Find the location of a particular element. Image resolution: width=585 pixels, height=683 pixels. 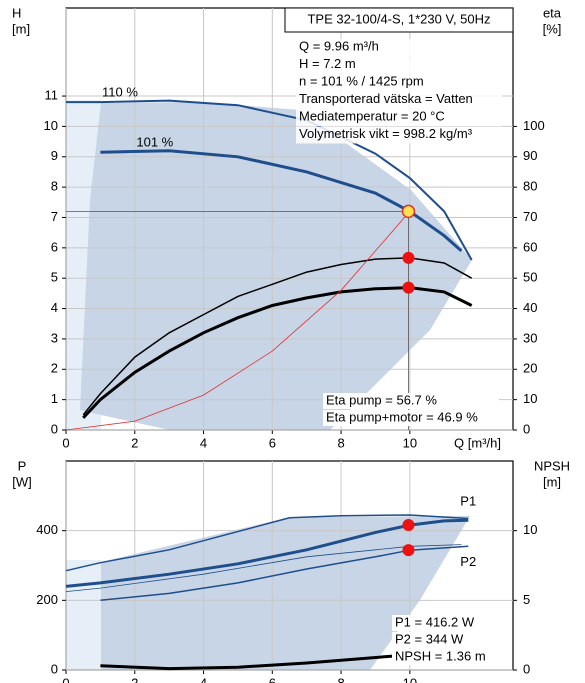

annotation: NPSH = 1.36 m is located at coordinates (440, 655).